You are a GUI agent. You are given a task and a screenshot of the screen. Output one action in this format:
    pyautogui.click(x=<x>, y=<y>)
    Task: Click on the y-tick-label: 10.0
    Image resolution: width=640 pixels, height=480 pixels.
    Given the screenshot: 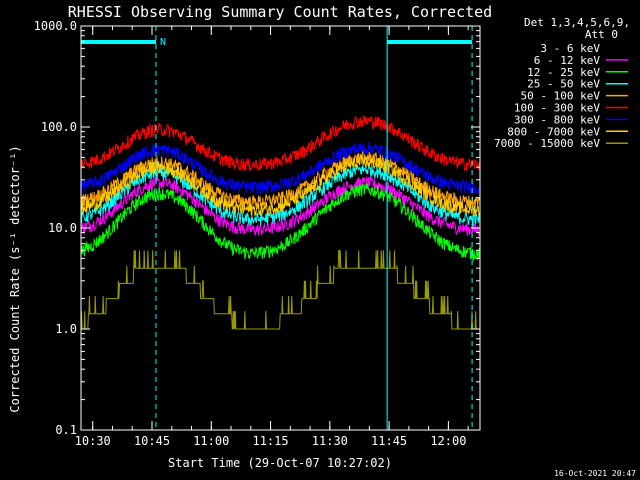 What is the action you would take?
    pyautogui.click(x=62, y=228)
    